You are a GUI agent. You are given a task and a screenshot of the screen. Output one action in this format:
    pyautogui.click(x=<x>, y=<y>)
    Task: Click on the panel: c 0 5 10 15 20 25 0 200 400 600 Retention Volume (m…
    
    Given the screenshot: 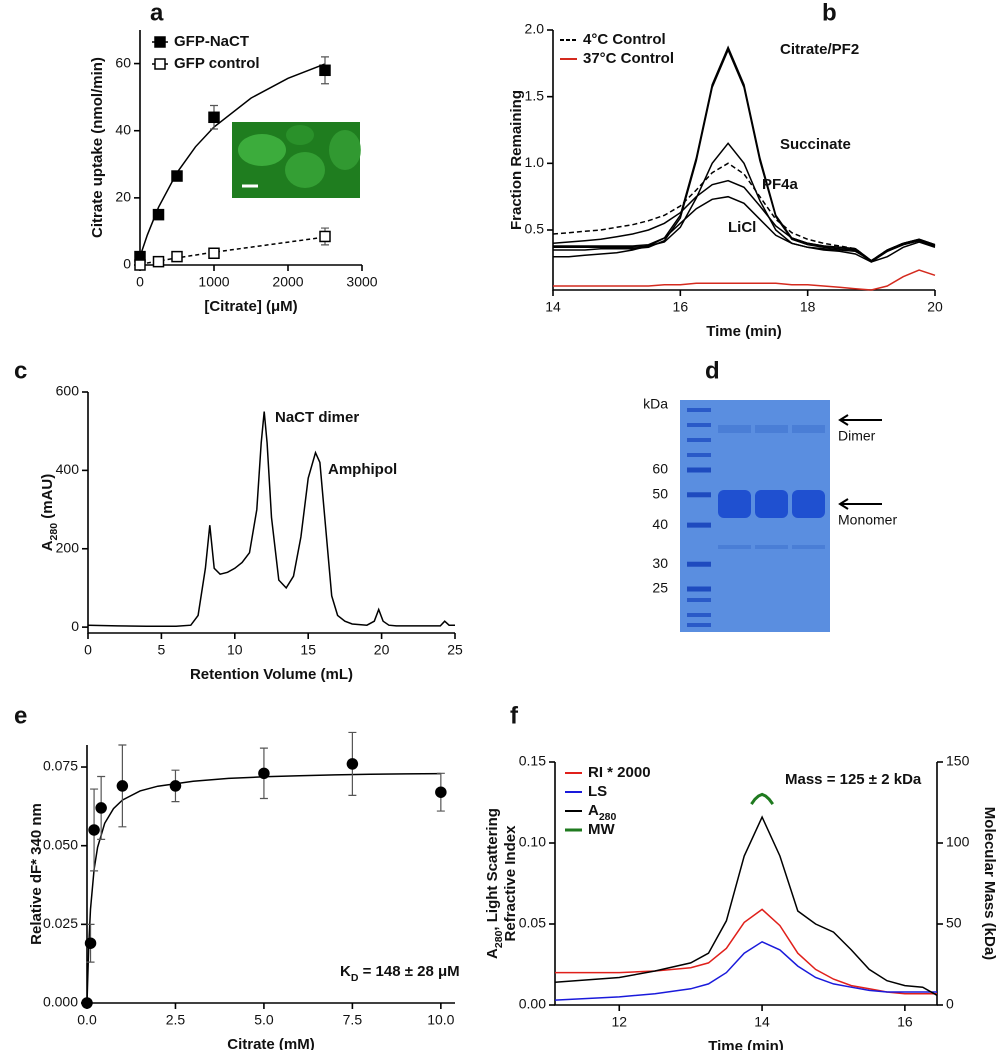 What is the action you would take?
    pyautogui.click(x=238, y=520)
    